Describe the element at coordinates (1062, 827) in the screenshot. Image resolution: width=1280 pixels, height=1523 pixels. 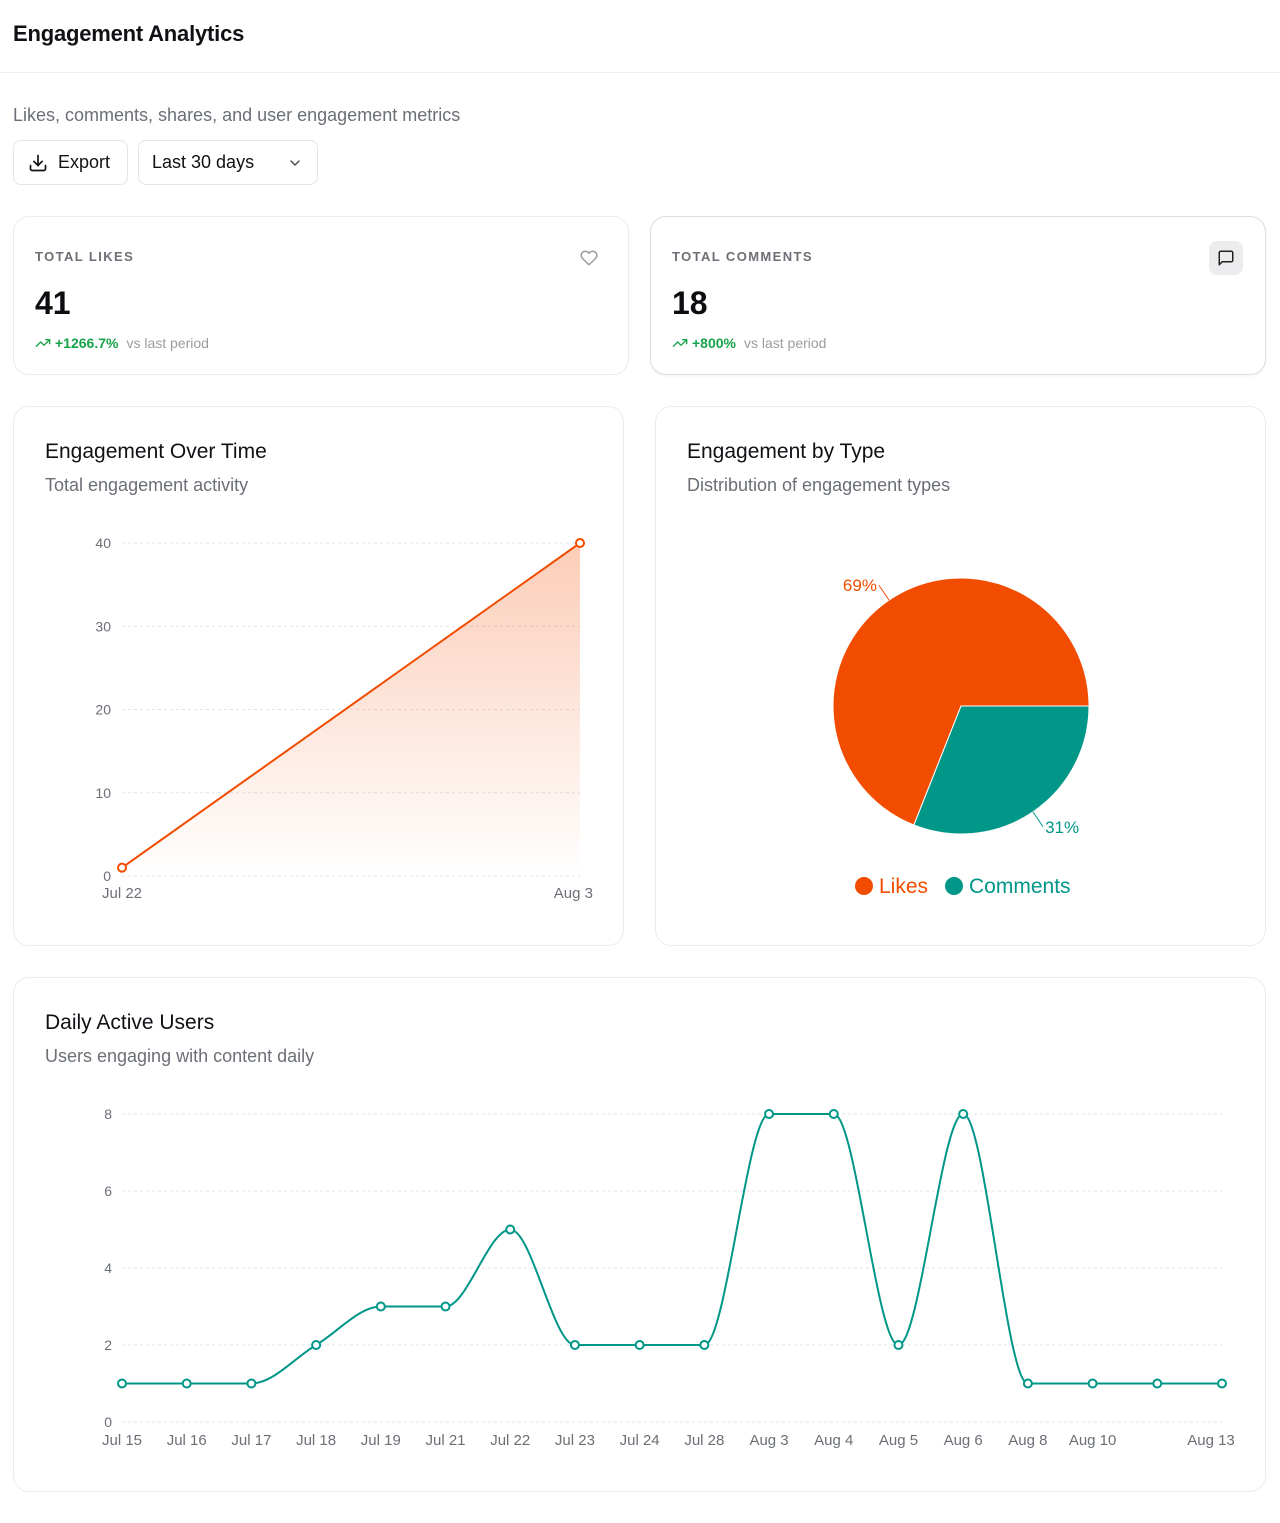
I see `pie-value-label: 31%` at that location.